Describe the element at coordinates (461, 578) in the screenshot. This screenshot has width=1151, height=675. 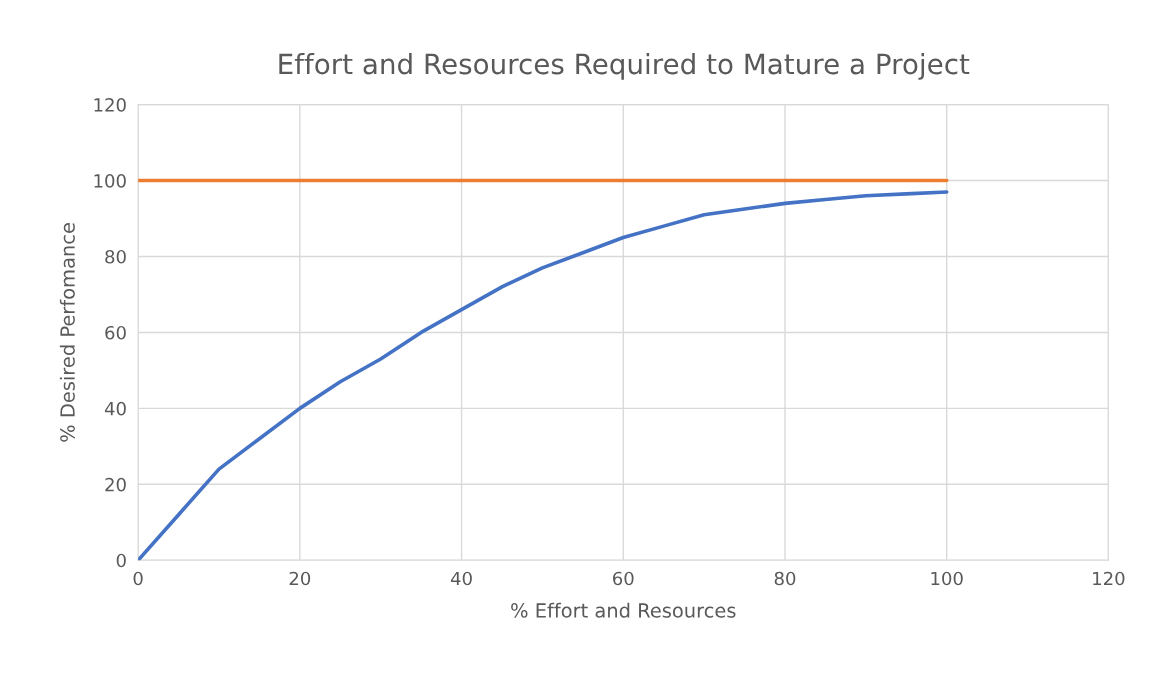
I see `x-tick-label: 40` at that location.